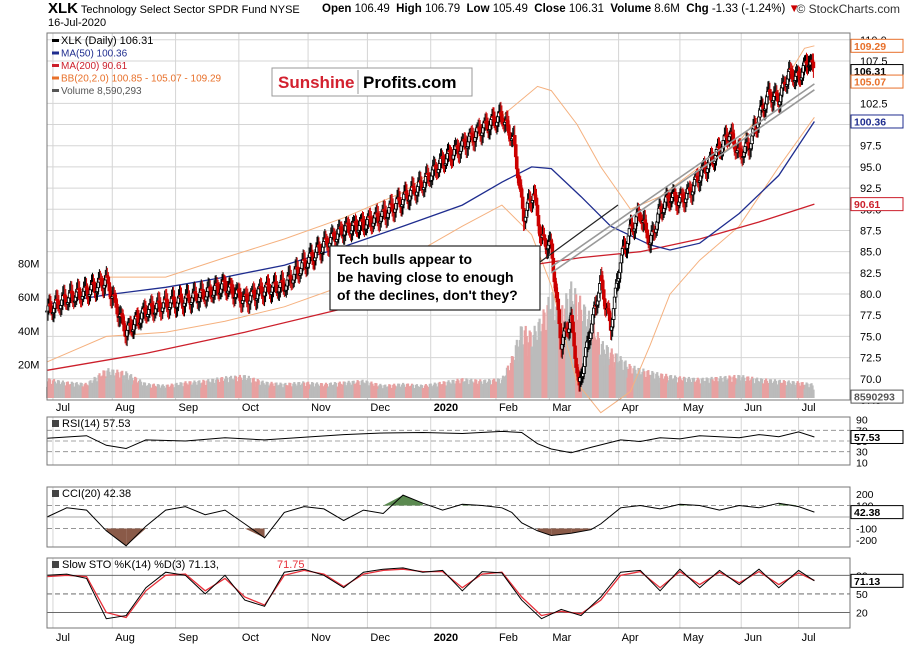 The image size is (906, 648). Describe the element at coordinates (173, 10) in the screenshot. I see `fund-name: Technology Select Sector SPDR Fund` at that location.